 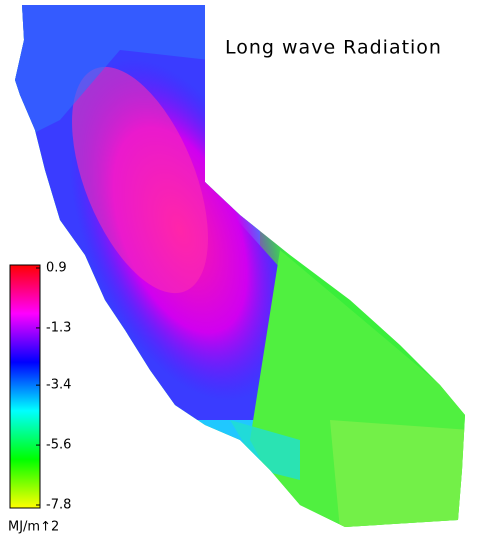 What do you see at coordinates (33, 527) in the screenshot?
I see `colorbar-unit: MJ/m↑2` at bounding box center [33, 527].